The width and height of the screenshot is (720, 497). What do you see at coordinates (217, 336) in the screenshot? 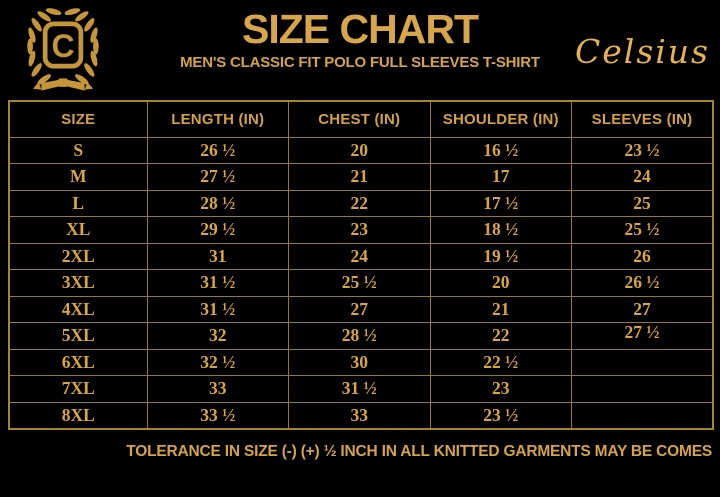
I see `value-cell: 32` at bounding box center [217, 336].